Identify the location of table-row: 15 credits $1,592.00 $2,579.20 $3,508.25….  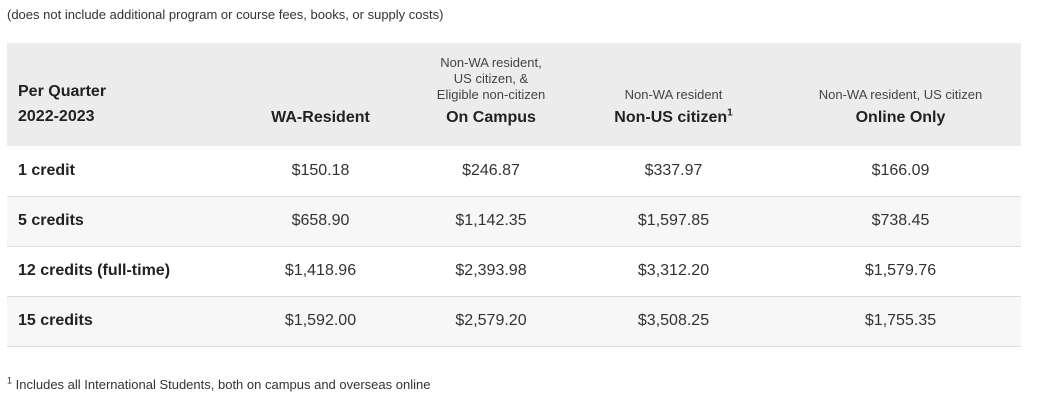
(514, 321).